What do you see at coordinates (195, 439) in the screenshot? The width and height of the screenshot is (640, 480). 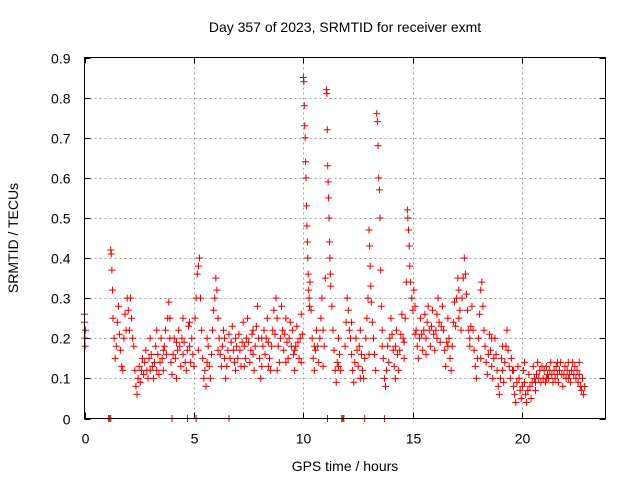 I see `x-tick-label: 5` at bounding box center [195, 439].